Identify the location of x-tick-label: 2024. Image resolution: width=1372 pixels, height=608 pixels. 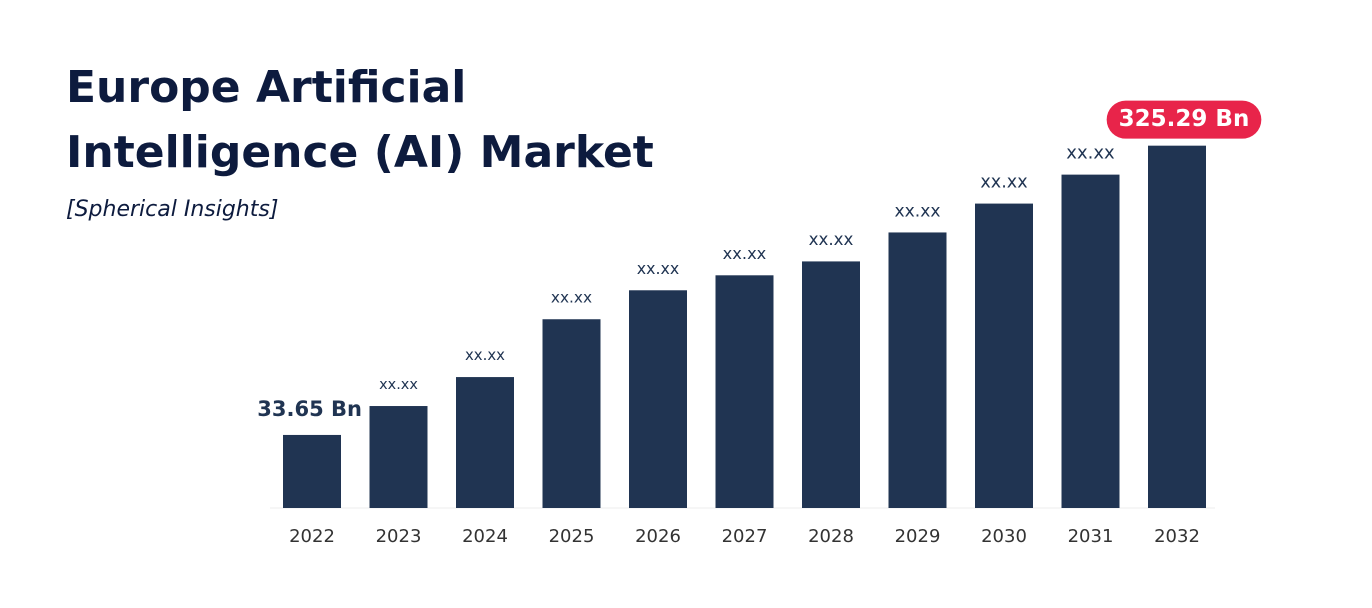
(485, 536).